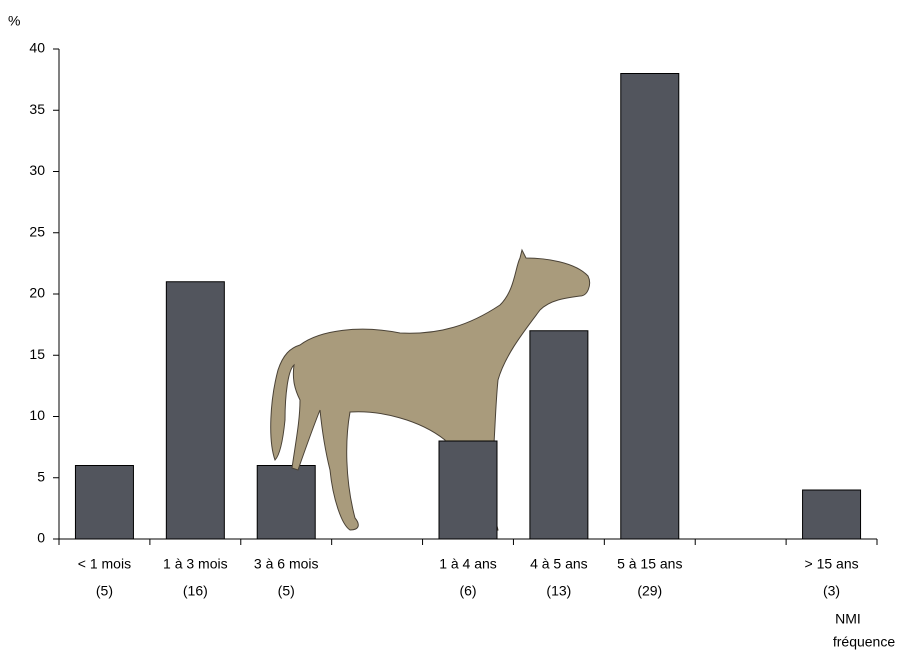 The height and width of the screenshot is (656, 912). What do you see at coordinates (832, 564) in the screenshot?
I see `x-tick-label: > 15 ans` at bounding box center [832, 564].